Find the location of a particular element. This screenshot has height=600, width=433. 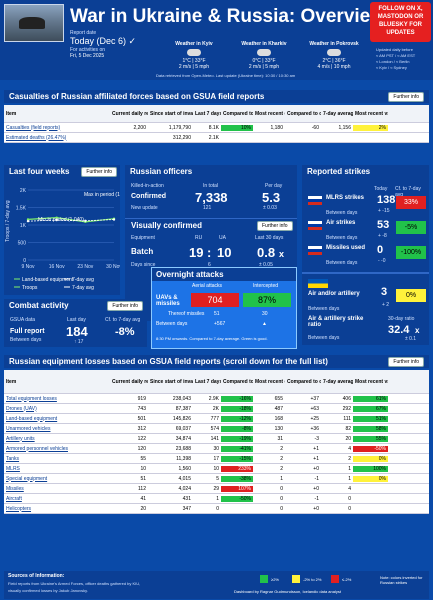

col-vs-avg: Most recent vs 7-day average is located at coordinates (371, 113).